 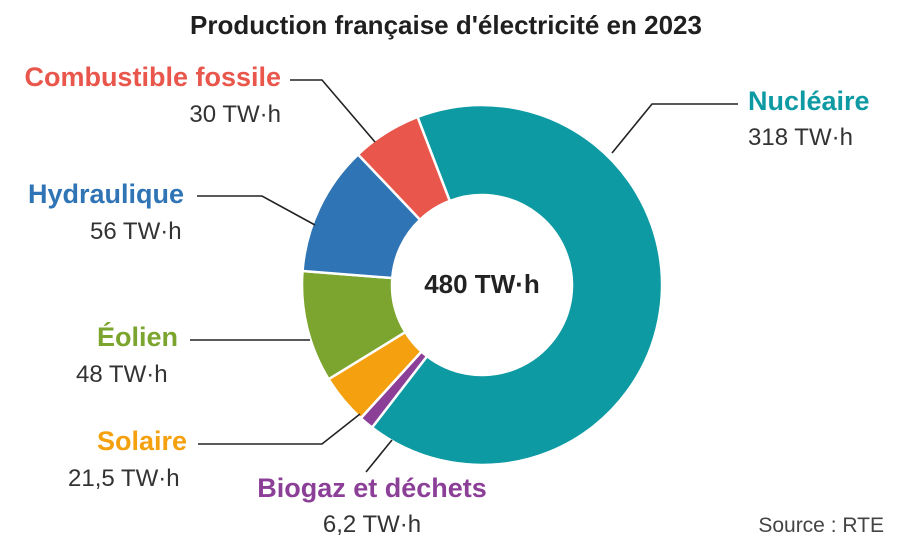 What do you see at coordinates (800, 137) in the screenshot?
I see `value-nucleaire: 318 TW·h` at bounding box center [800, 137].